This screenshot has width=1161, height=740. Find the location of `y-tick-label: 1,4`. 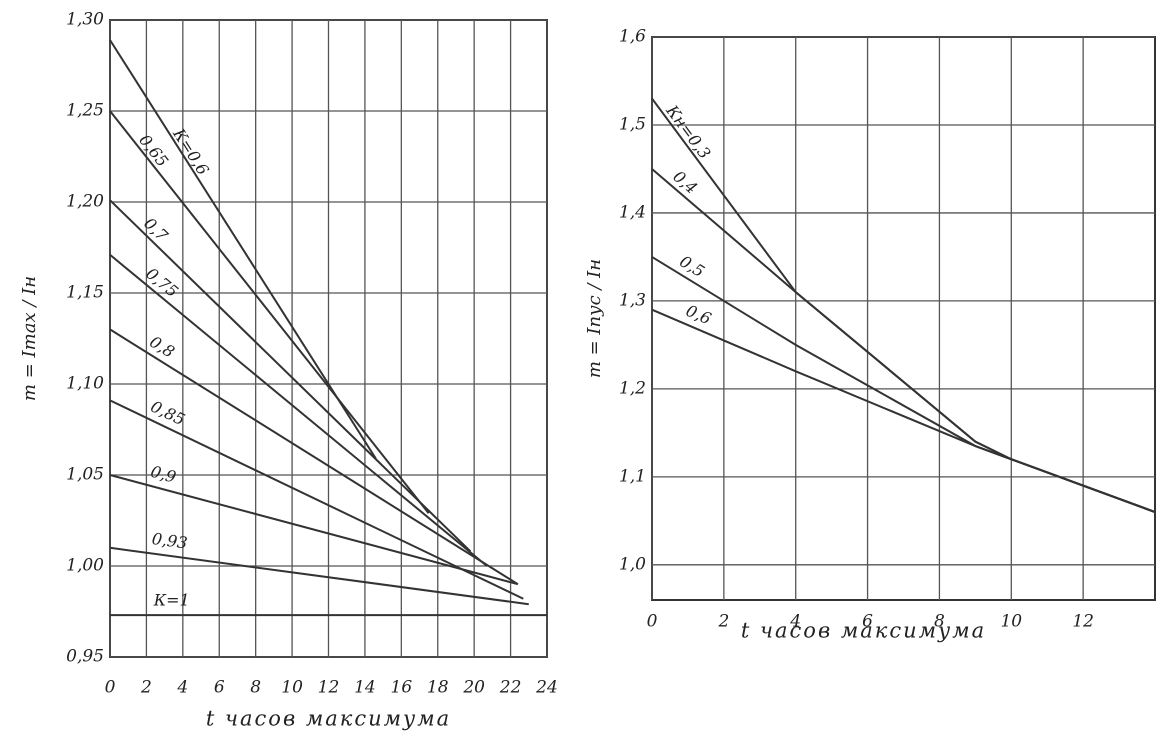

y-tick-label: 1,4 is located at coordinates (632, 212).